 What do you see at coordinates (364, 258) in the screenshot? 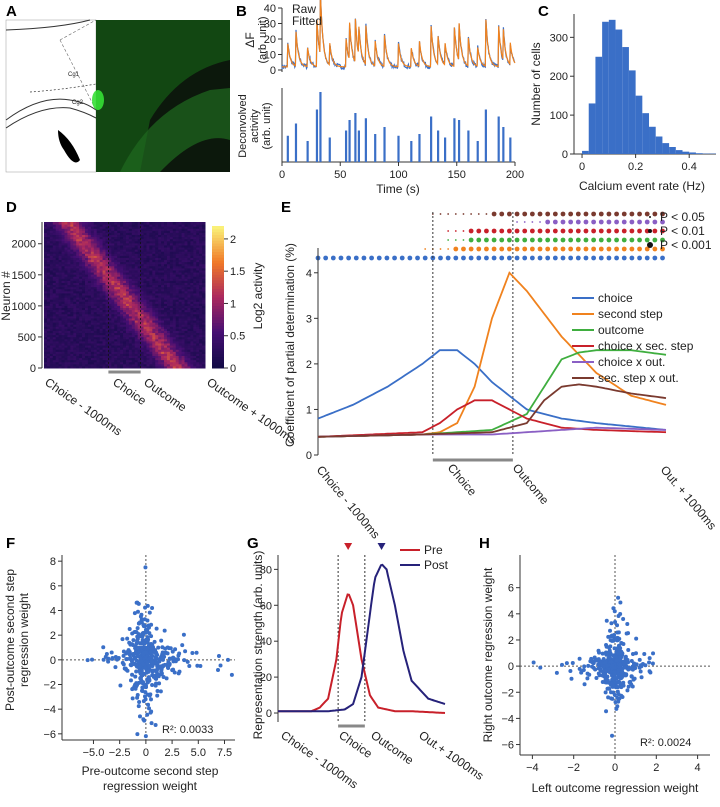
I see `e-sig-dot-blue` at bounding box center [364, 258].